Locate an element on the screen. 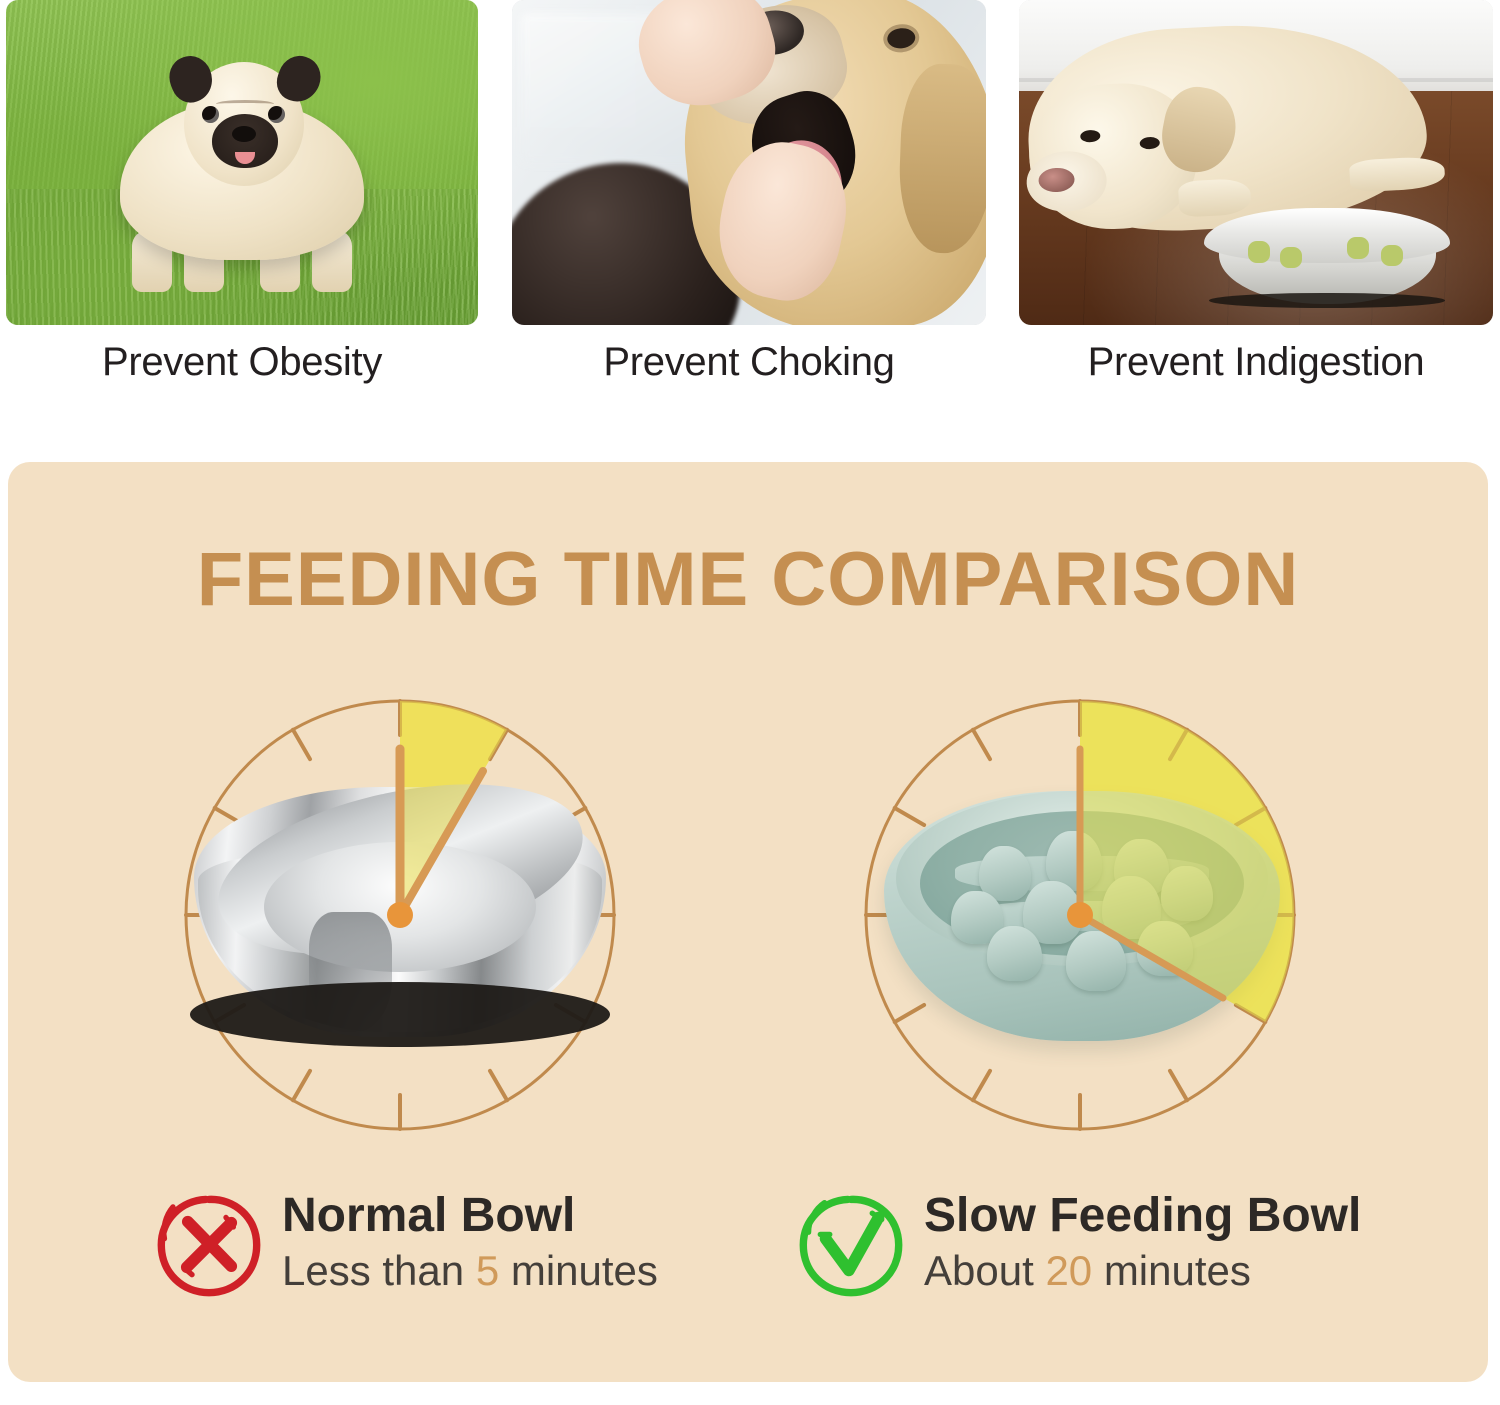 The image size is (1500, 1405). pug-illustration is located at coordinates (242, 173).